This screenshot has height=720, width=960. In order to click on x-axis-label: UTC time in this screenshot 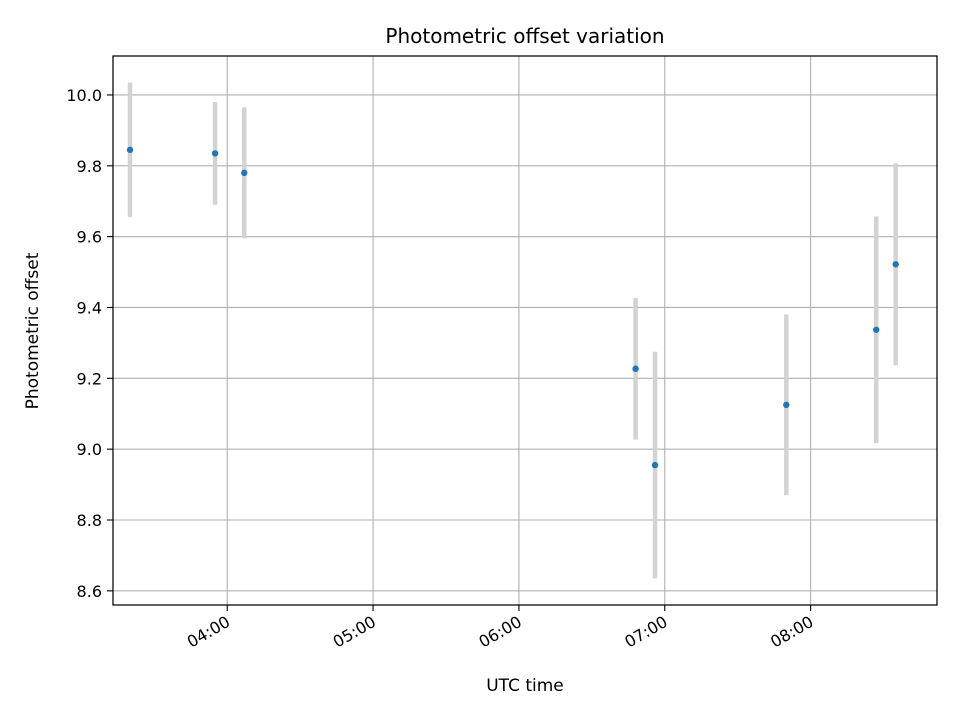, I will do `click(525, 686)`.